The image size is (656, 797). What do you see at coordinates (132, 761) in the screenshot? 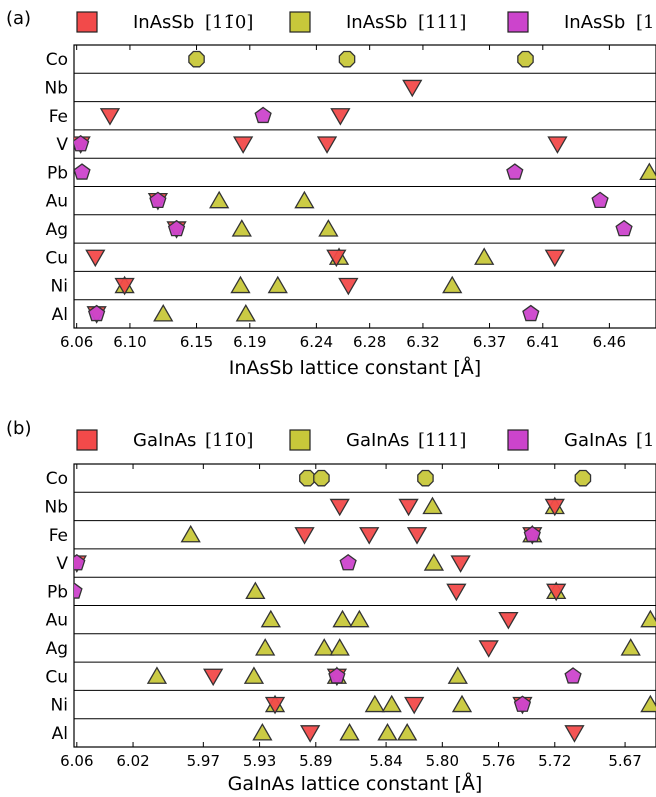
I see `x-tick-label: 6.02` at bounding box center [132, 761].